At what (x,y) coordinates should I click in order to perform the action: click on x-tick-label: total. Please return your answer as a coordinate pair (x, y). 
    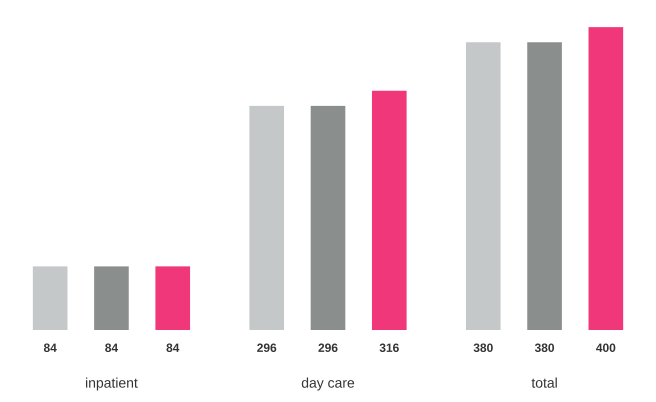
    Looking at the image, I should click on (544, 383).